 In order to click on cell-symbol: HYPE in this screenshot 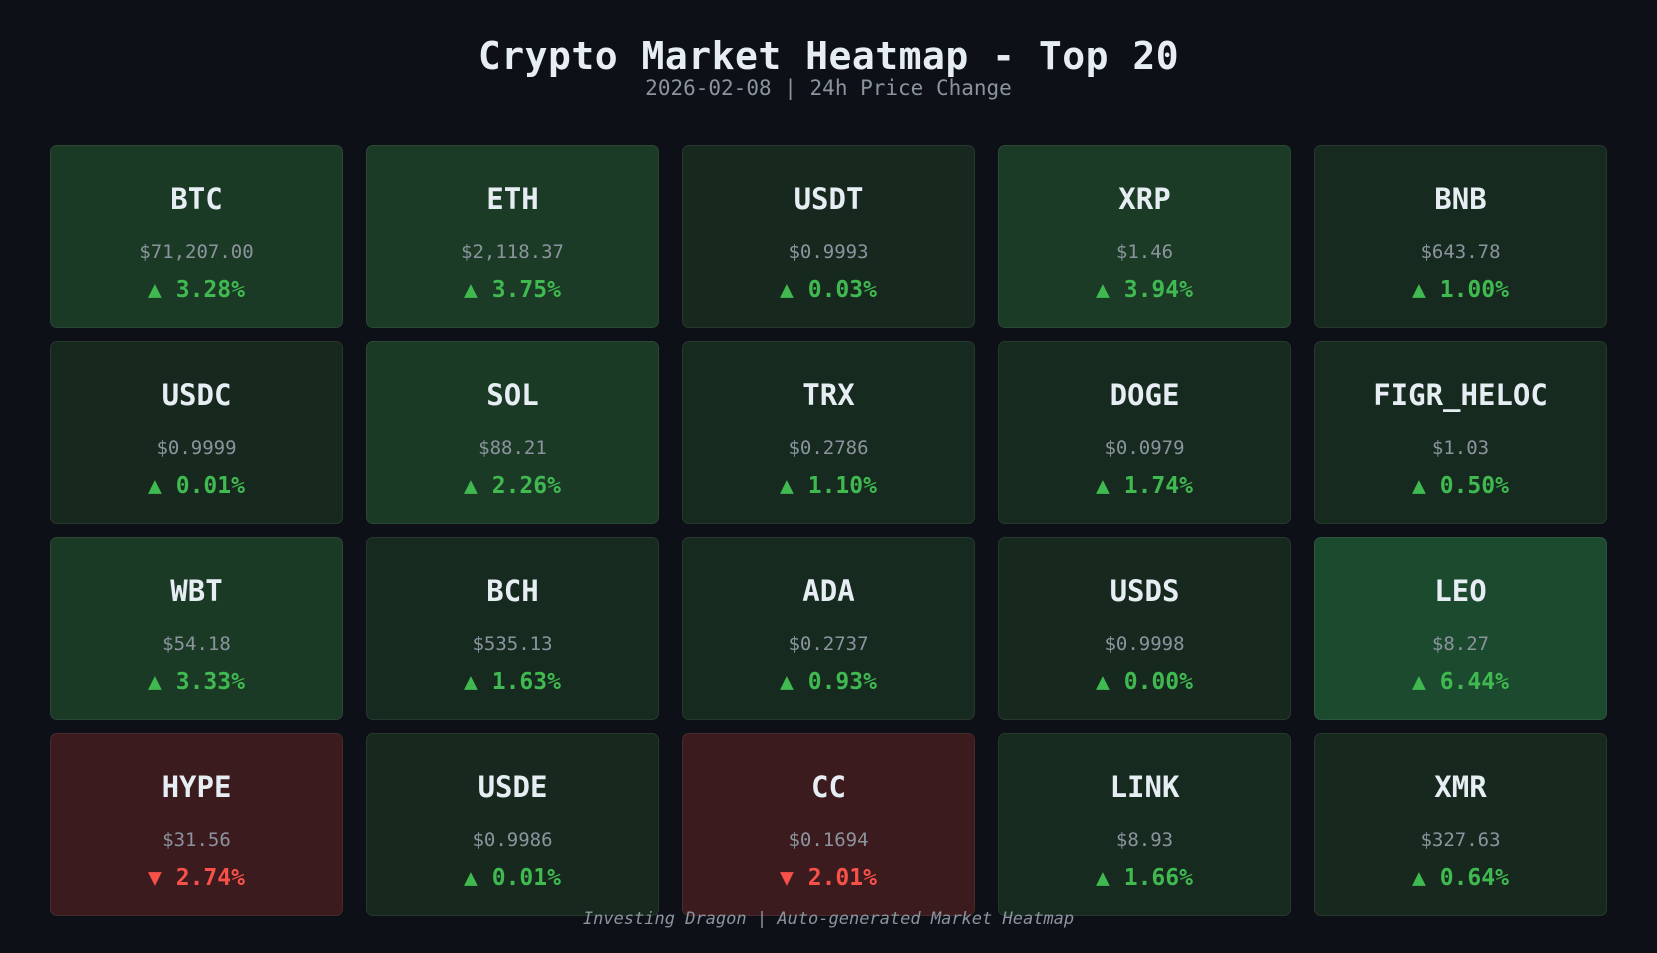, I will do `click(196, 787)`.